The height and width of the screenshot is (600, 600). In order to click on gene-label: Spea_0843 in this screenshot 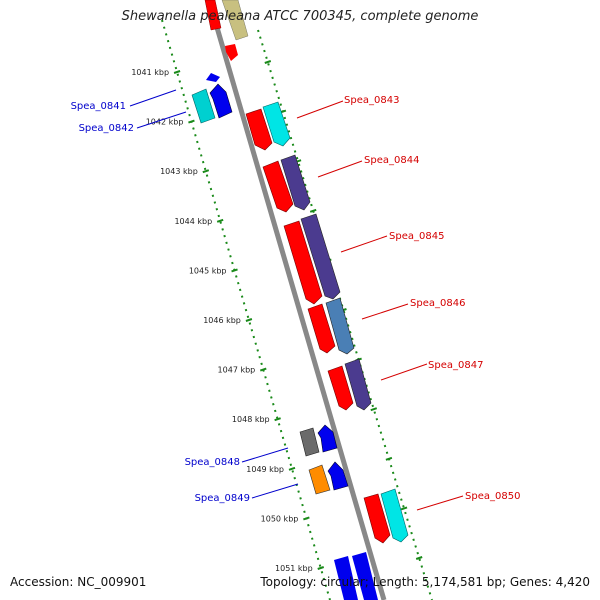, I will do `click(371, 100)`.